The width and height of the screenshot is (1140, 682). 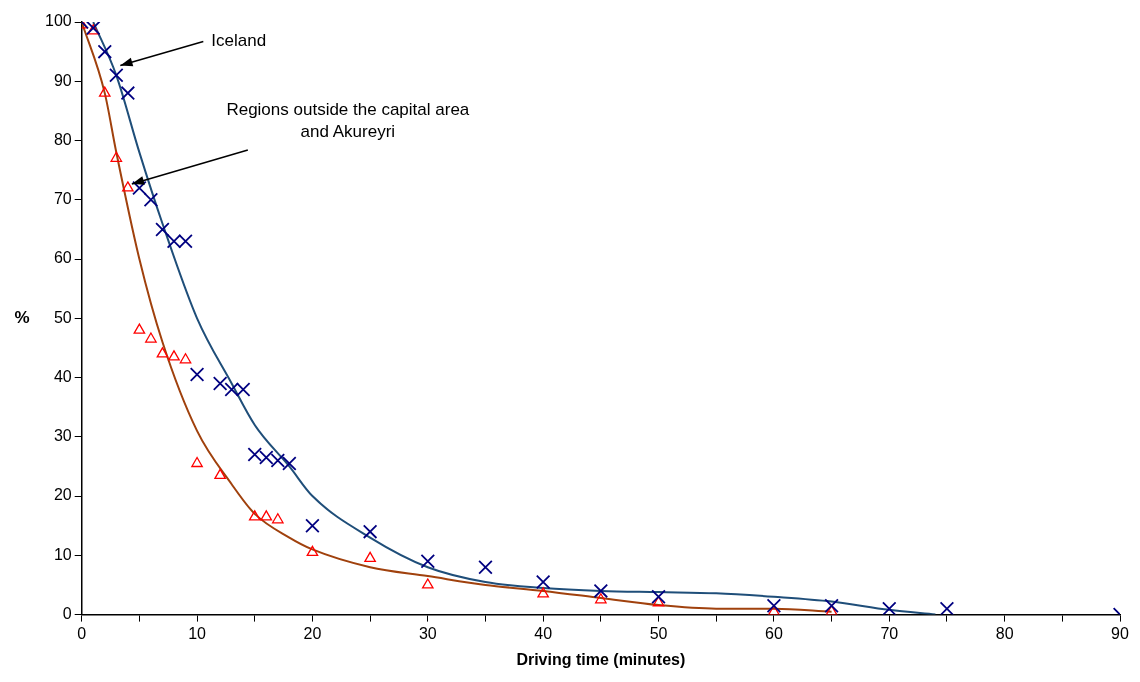 I want to click on x-tick-label: 40, so click(x=543, y=633).